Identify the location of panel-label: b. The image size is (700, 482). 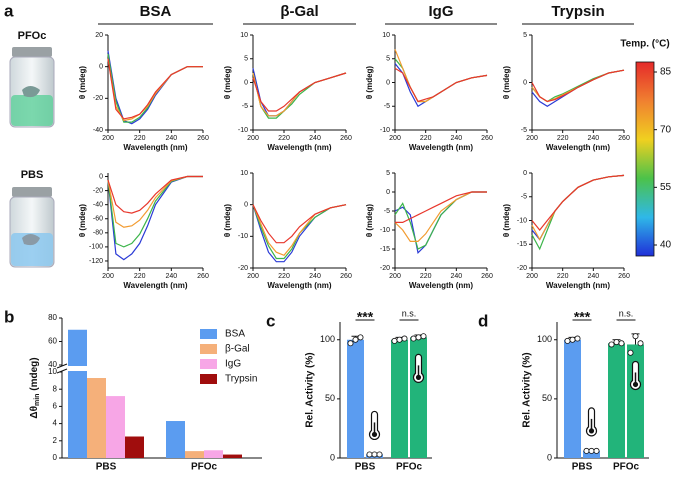
(9, 316).